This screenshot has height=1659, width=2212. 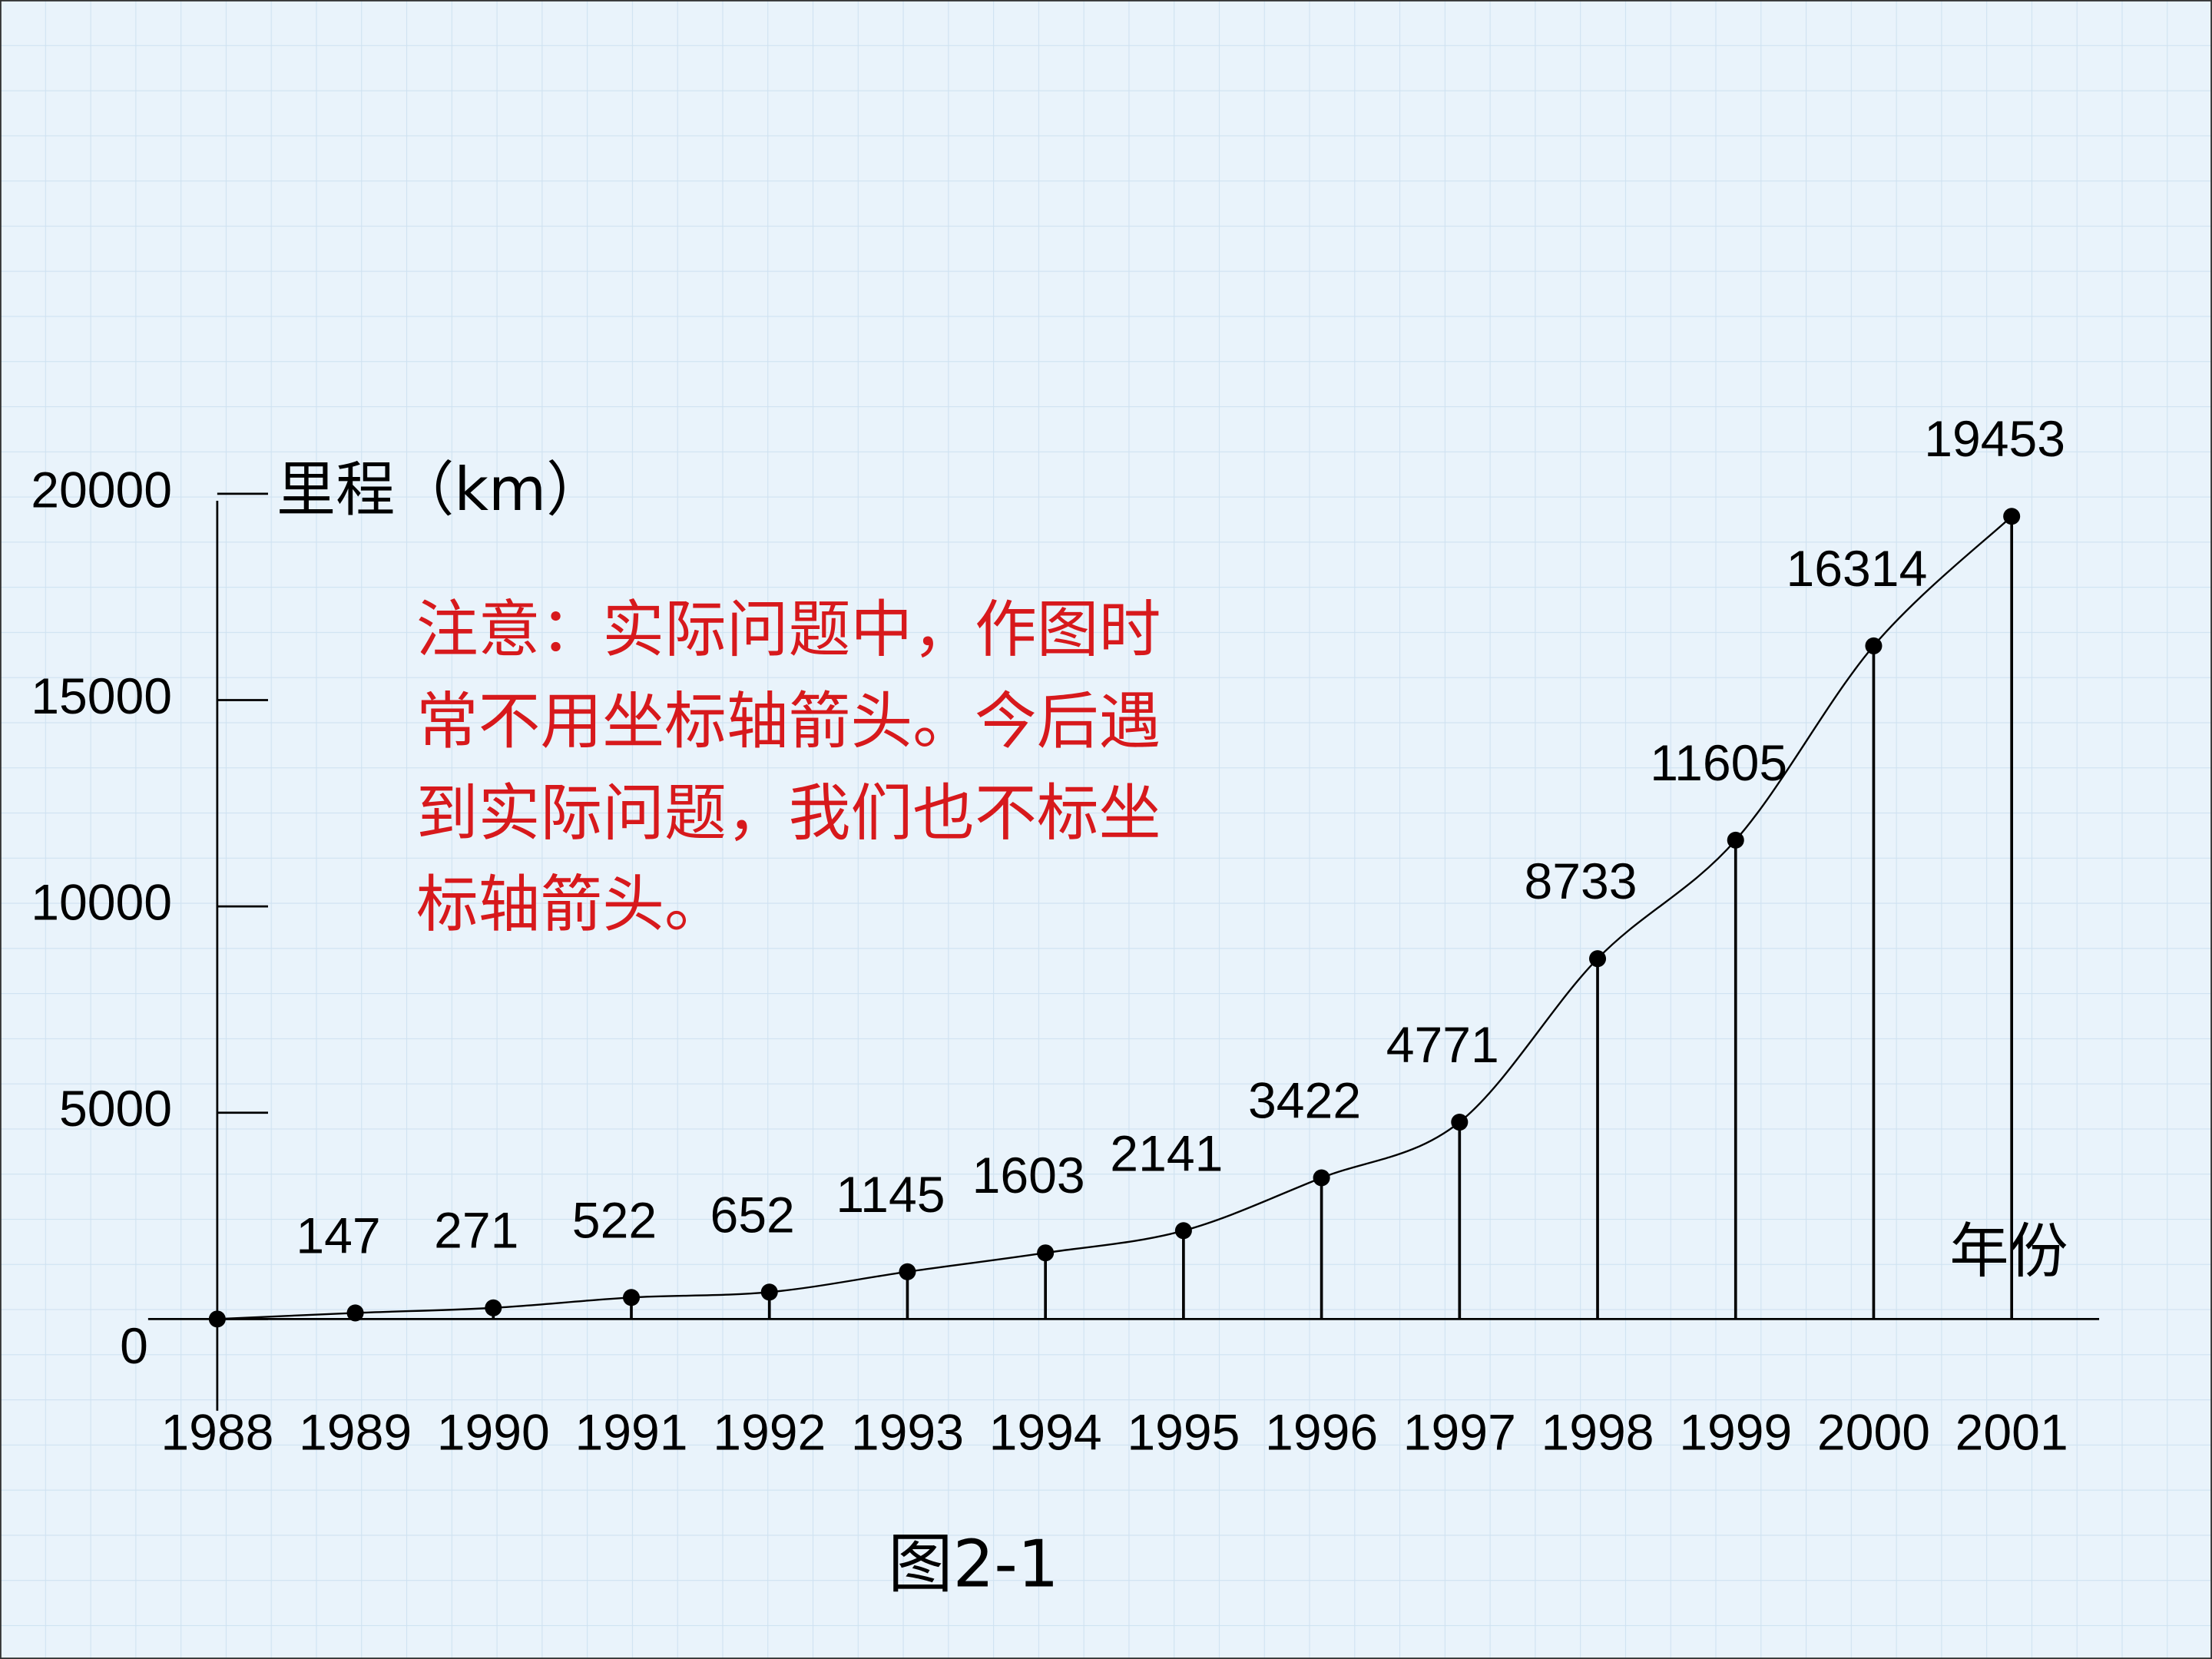 What do you see at coordinates (102, 490) in the screenshot?
I see `y-tick-label: 20000` at bounding box center [102, 490].